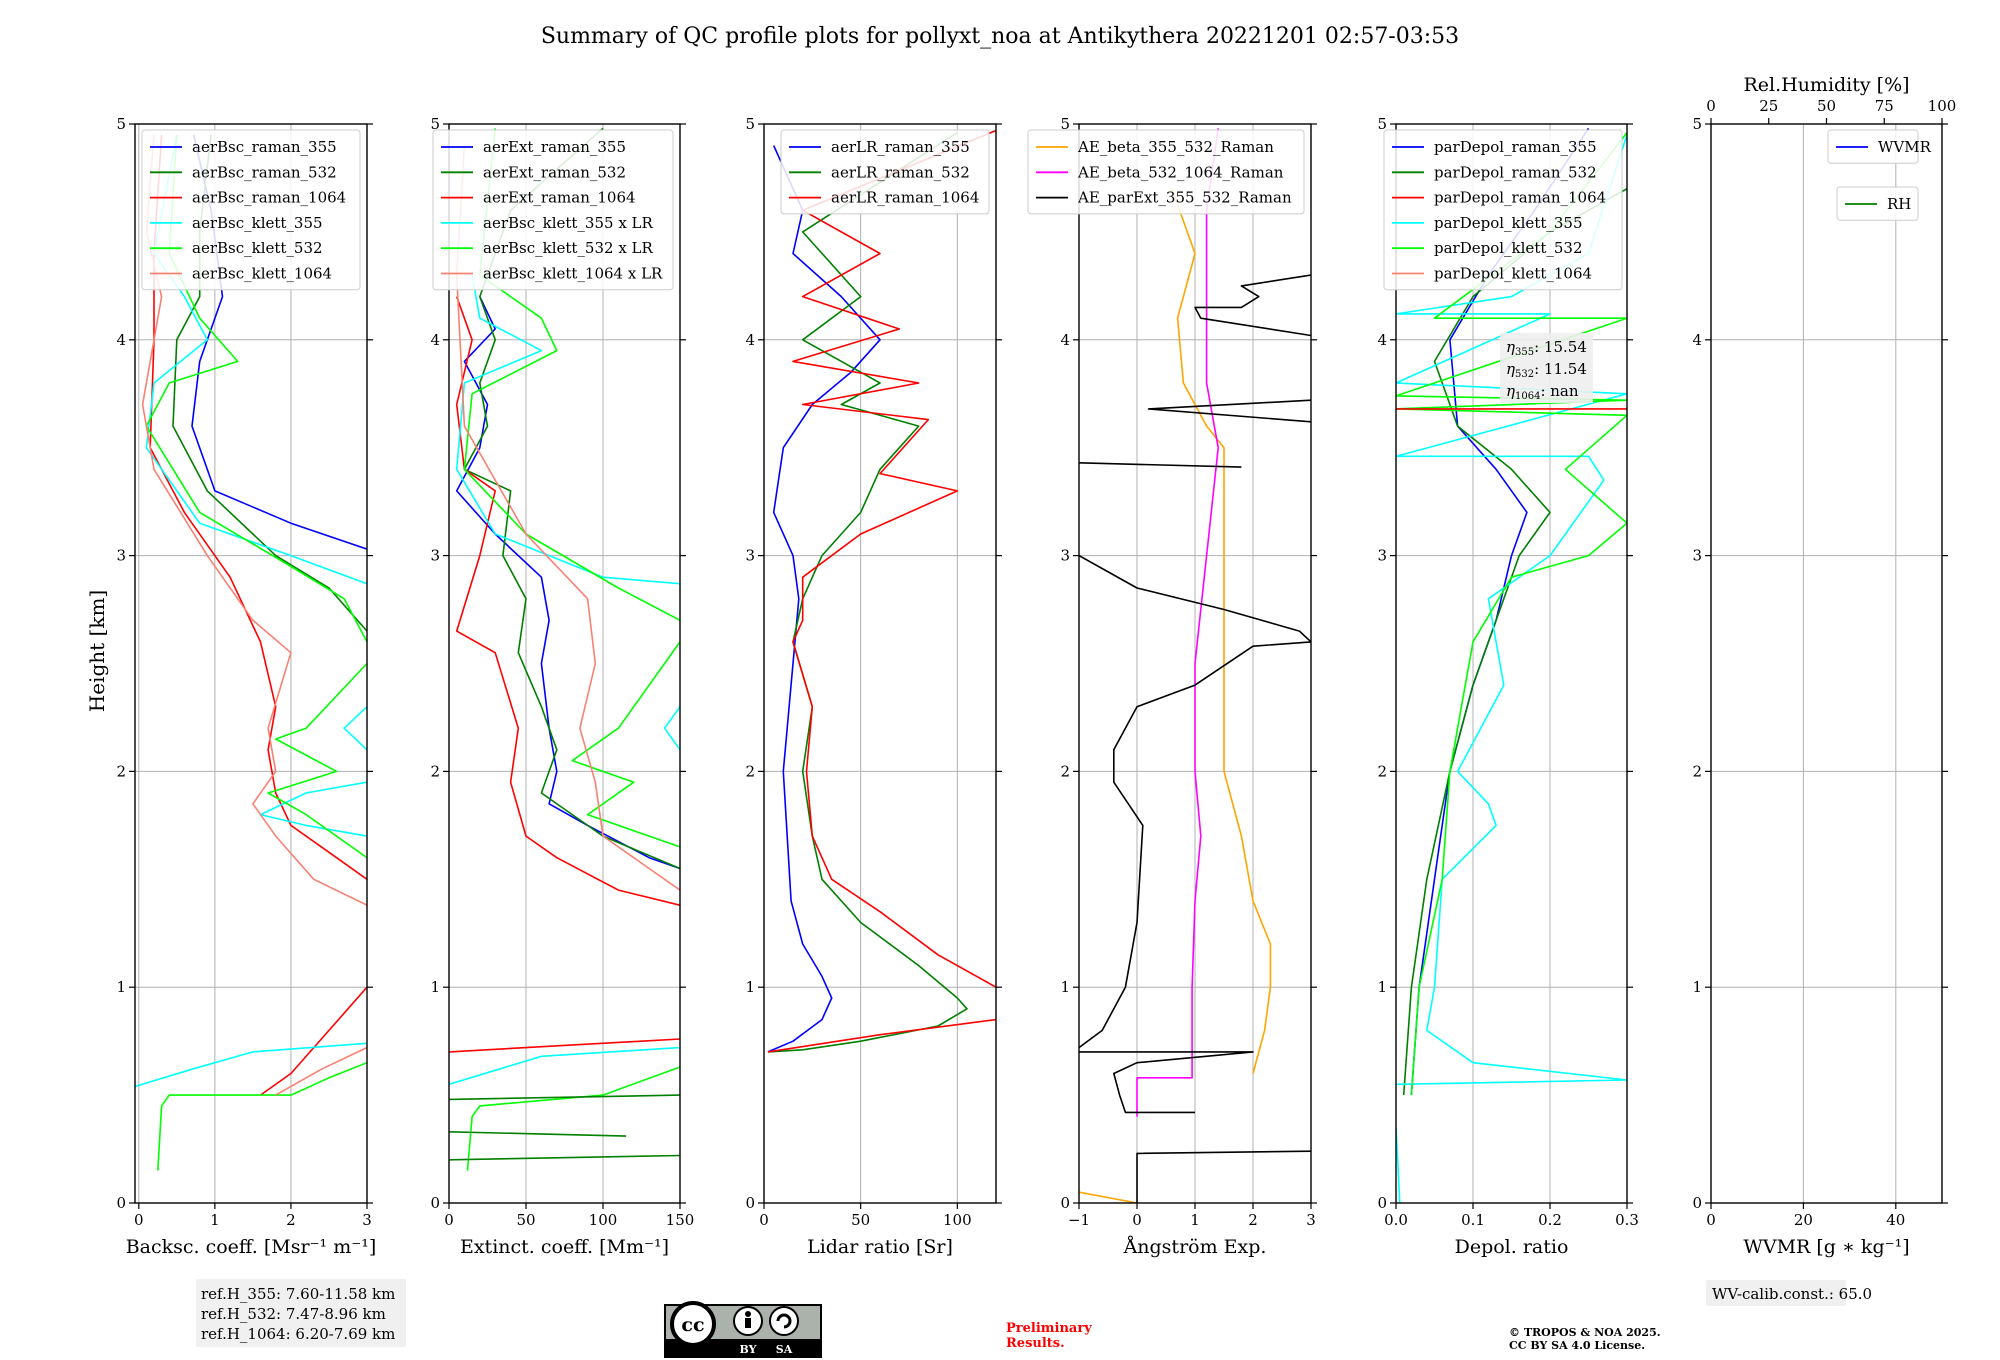 The height and width of the screenshot is (1360, 2000). What do you see at coordinates (1899, 204) in the screenshot?
I see `legend-label: RH` at bounding box center [1899, 204].